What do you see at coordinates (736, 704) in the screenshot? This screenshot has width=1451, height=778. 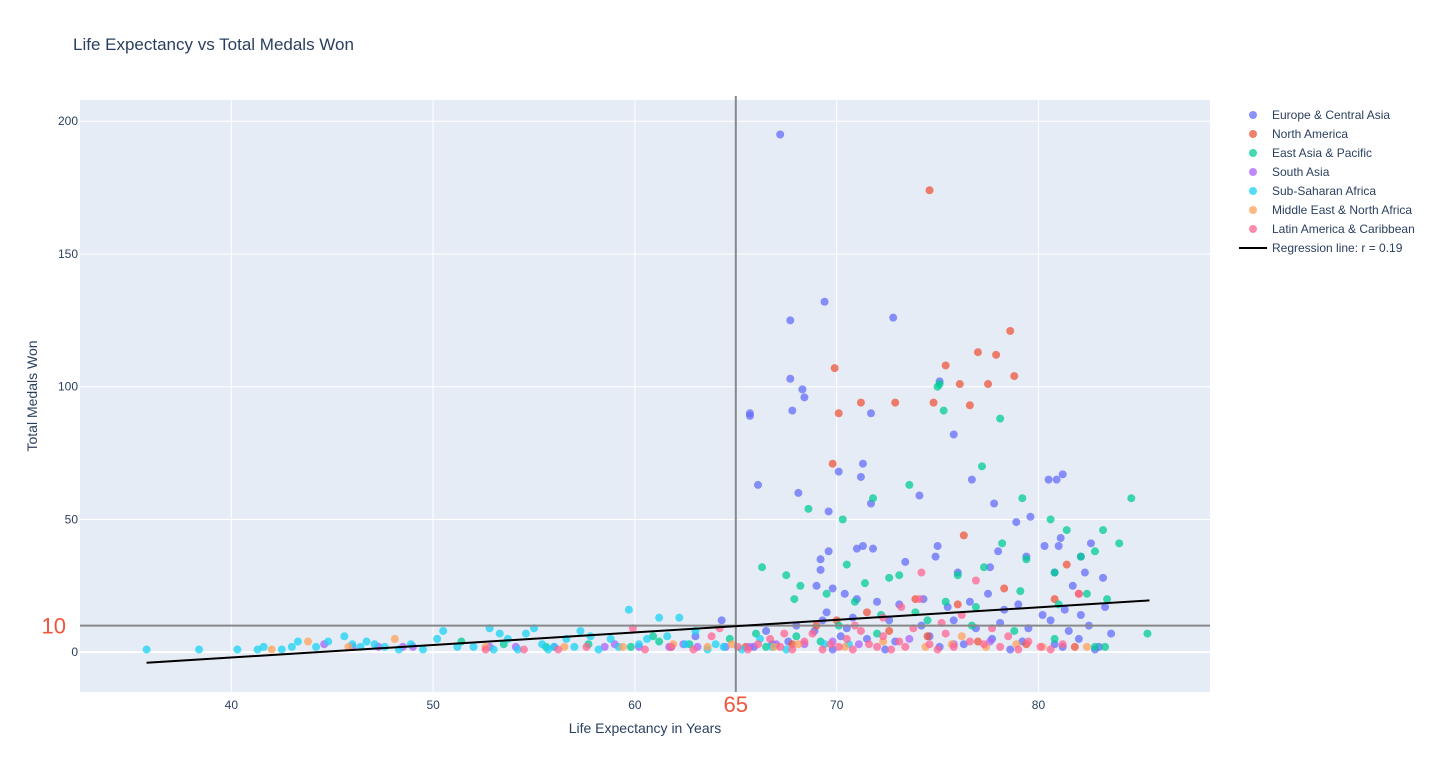 I see `vertical-reference-label: 65` at bounding box center [736, 704].